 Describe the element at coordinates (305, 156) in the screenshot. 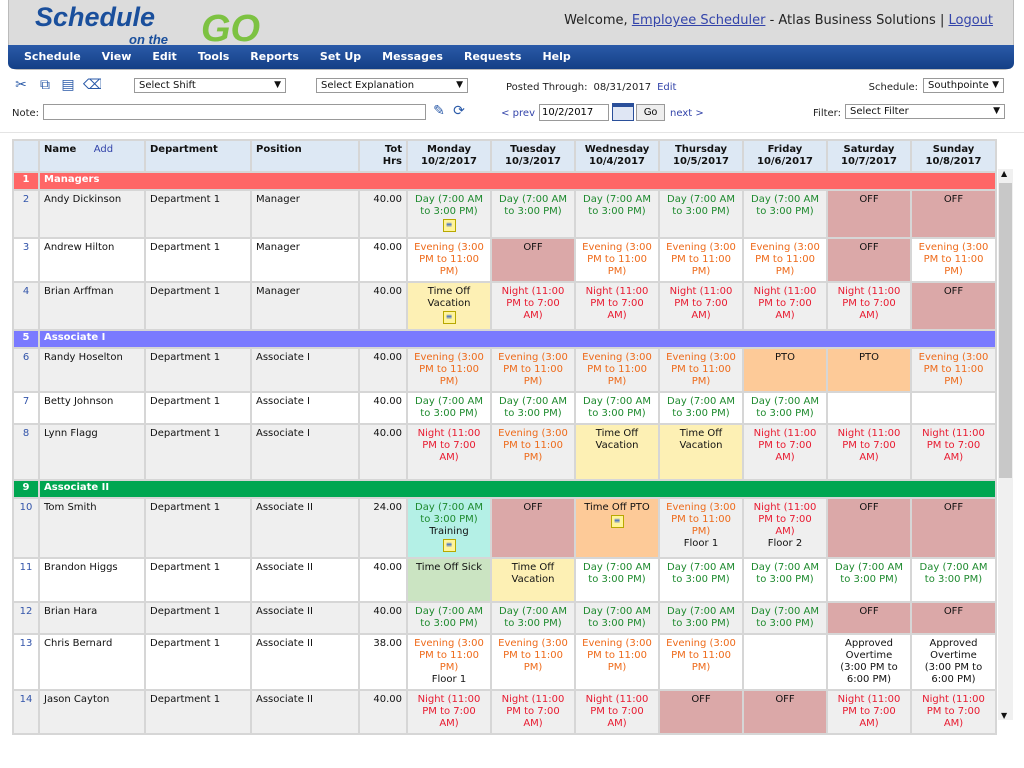

I see `position-header: Position` at that location.